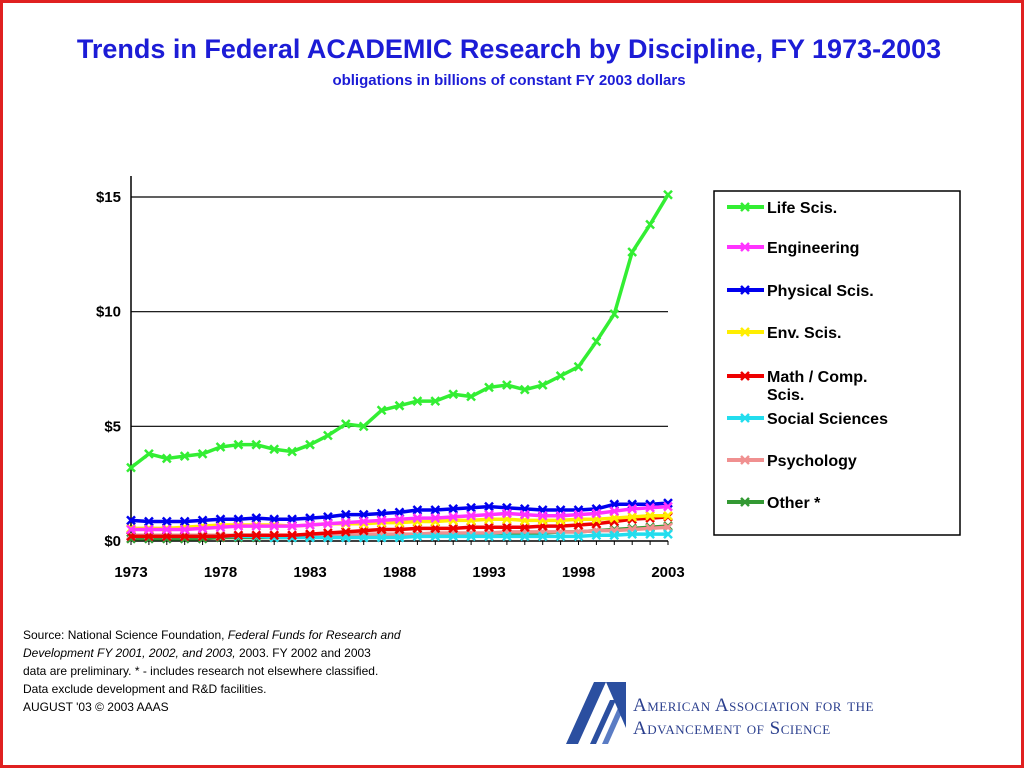 The height and width of the screenshot is (768, 1024). Describe the element at coordinates (827, 419) in the screenshot. I see `legend-label: Social Sciences` at that location.